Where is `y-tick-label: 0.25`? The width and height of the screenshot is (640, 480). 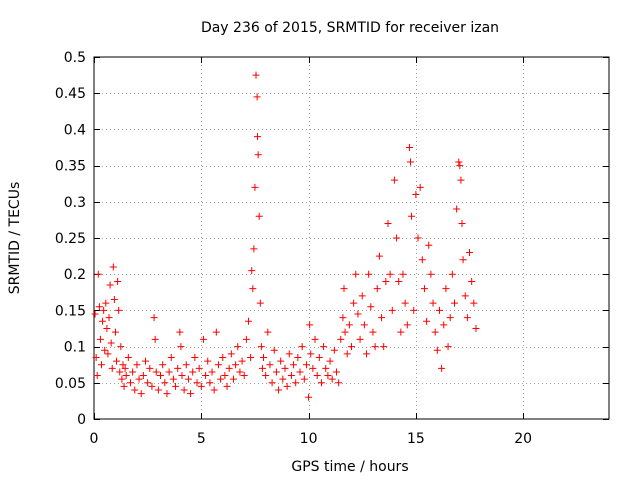
y-tick-label: 0.25 is located at coordinates (70, 239).